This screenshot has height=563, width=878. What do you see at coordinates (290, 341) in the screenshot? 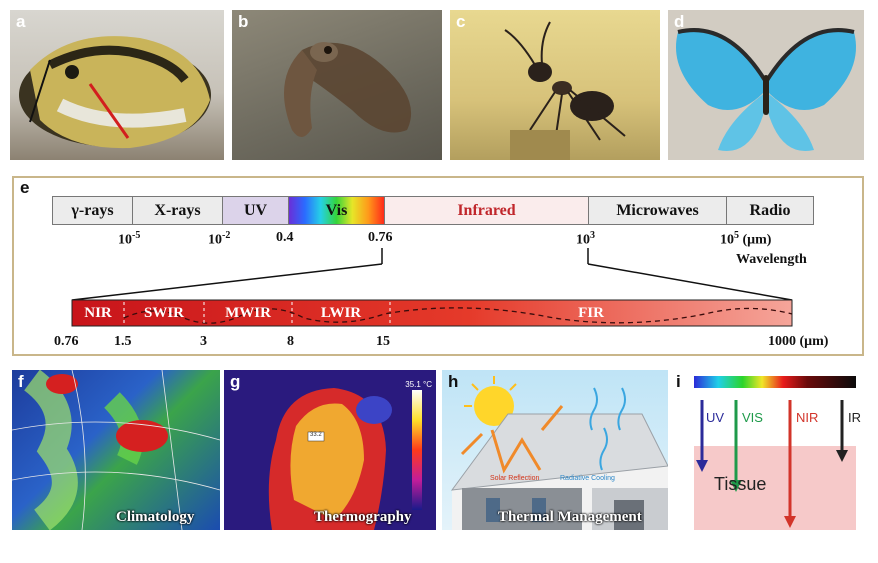
I see `ir-tick-8: 8` at bounding box center [290, 341].